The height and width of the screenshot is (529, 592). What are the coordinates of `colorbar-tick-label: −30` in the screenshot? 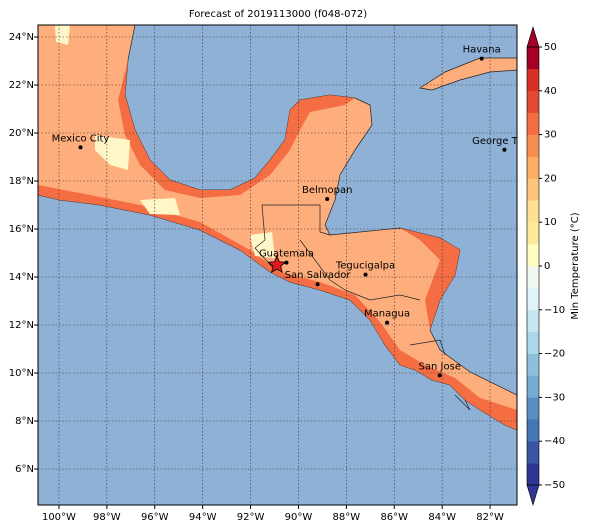 It's located at (554, 397).